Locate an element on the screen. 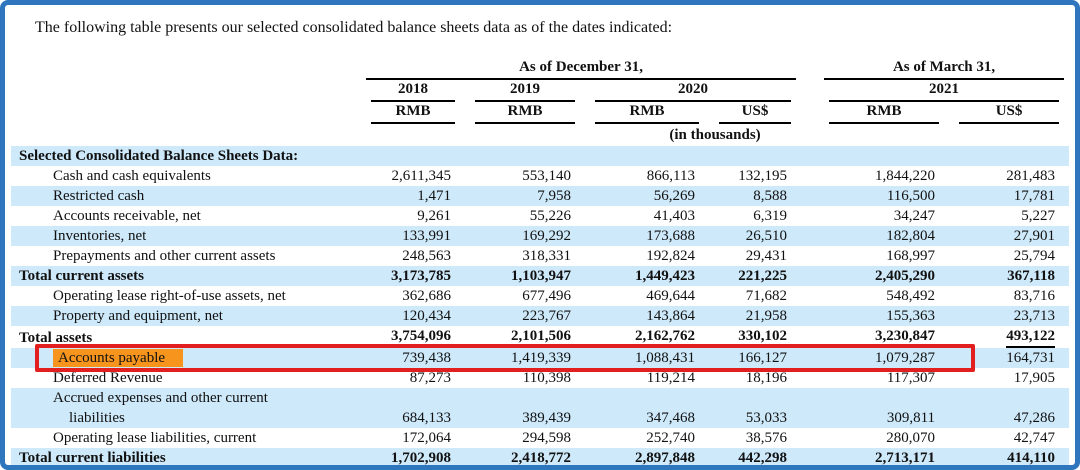 This screenshot has width=1080, height=470. value-cell: 2,418,772 is located at coordinates (541, 458).